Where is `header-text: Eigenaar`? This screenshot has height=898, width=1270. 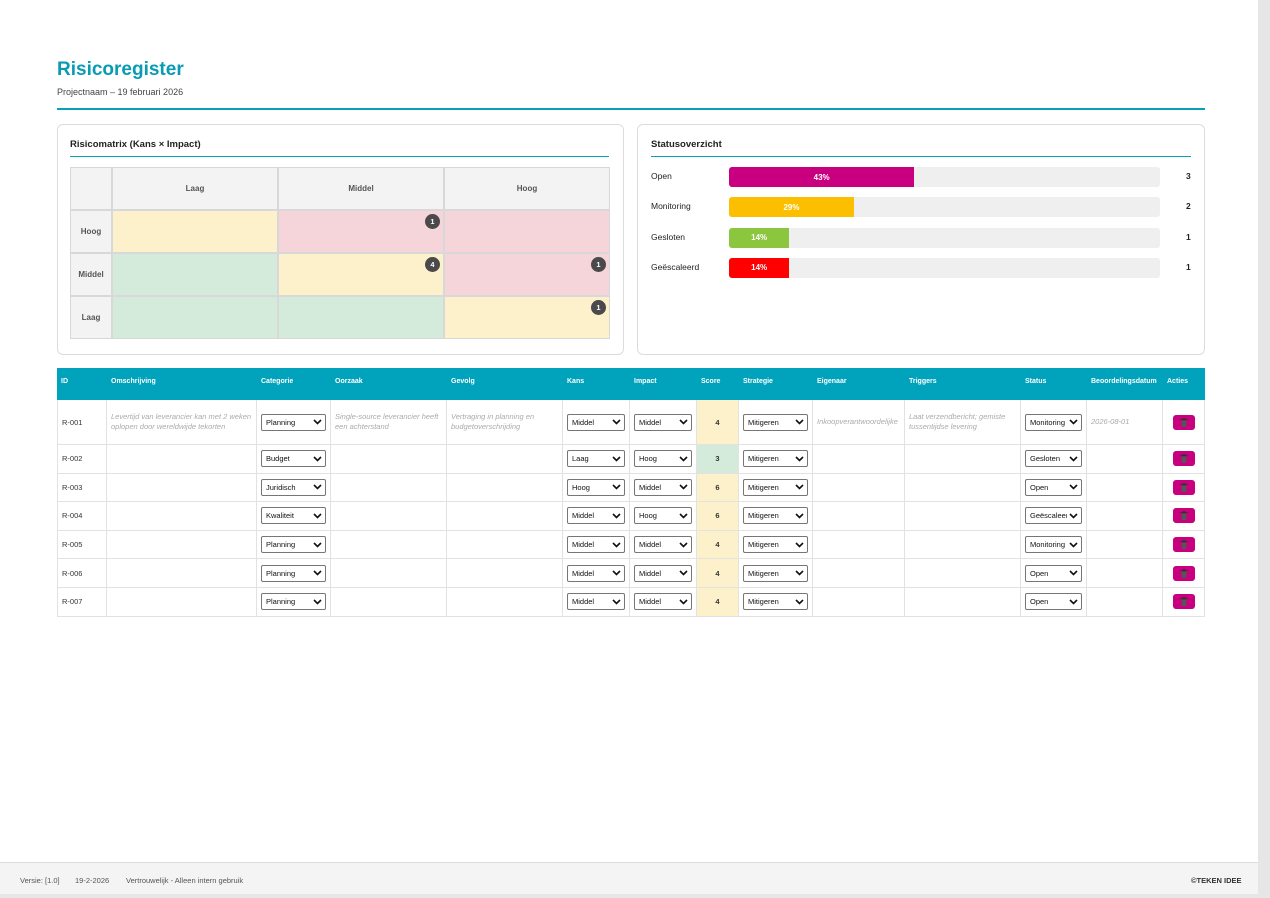 header-text: Eigenaar is located at coordinates (832, 381).